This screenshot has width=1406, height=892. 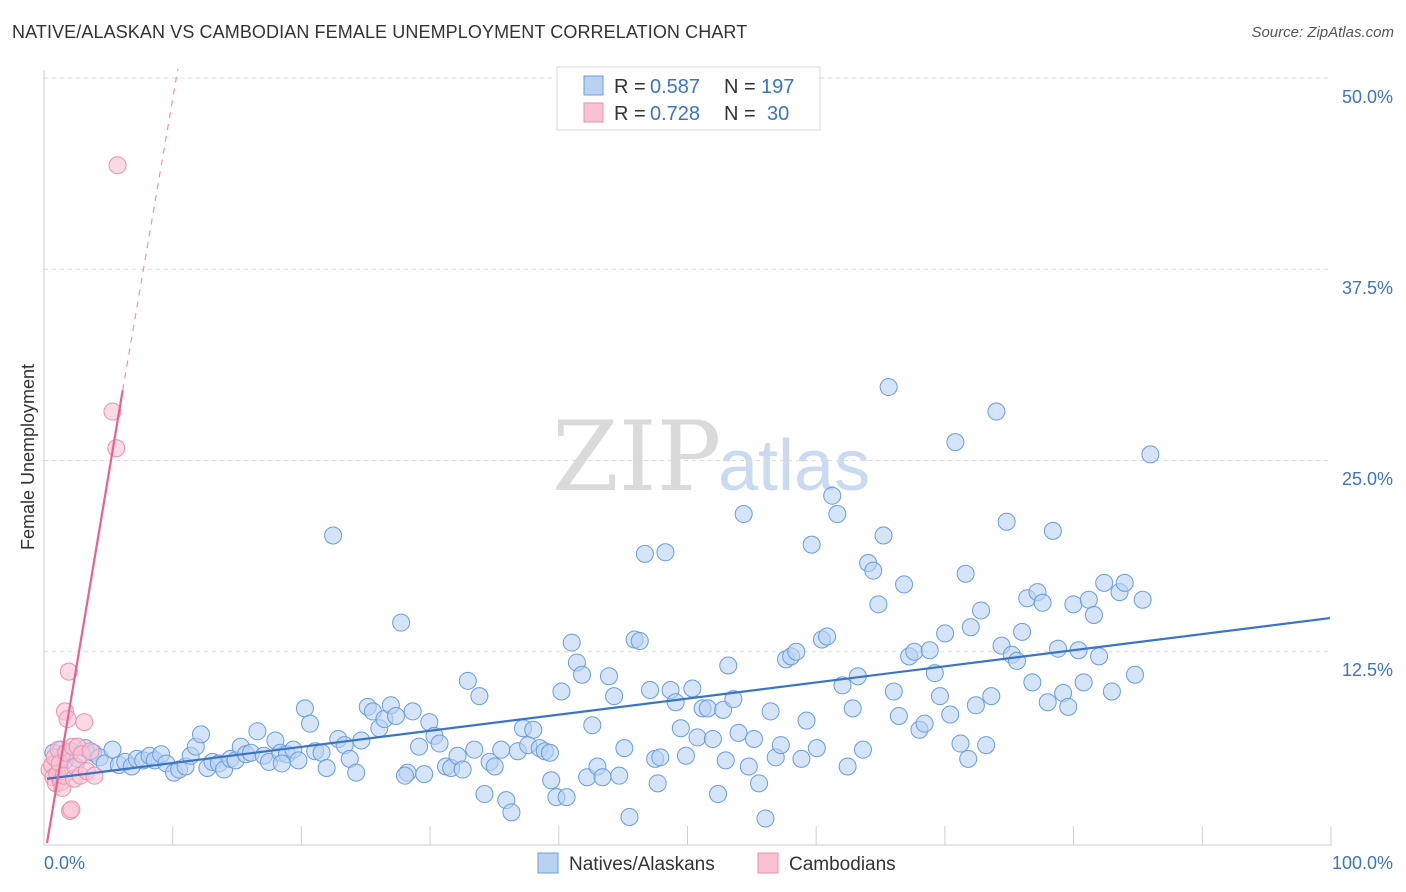 I want to click on x-axis-ticks, so click(x=752, y=835).